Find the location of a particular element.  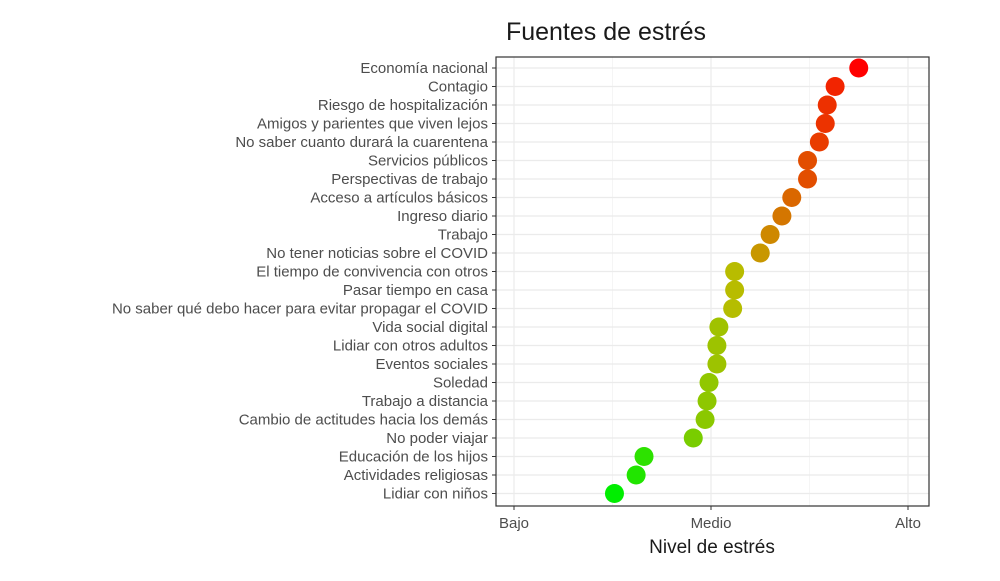

y-tick-label: Pasar tiempo en casa is located at coordinates (416, 290).